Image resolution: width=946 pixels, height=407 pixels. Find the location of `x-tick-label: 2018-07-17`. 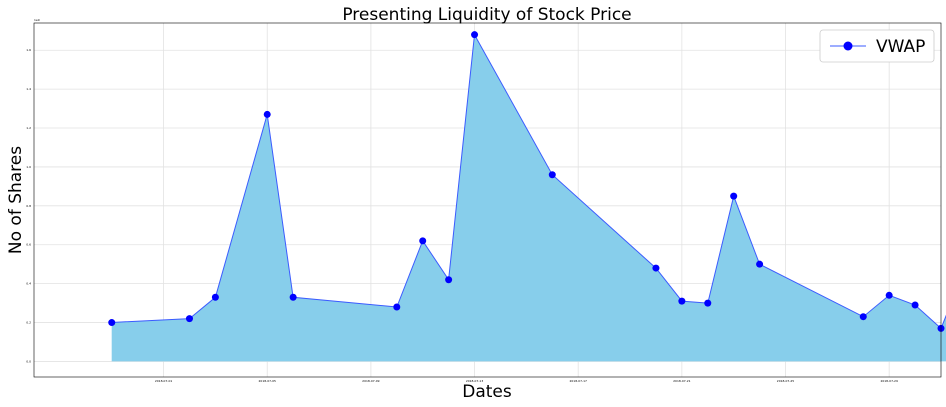

x-tick-label: 2018-07-17 is located at coordinates (578, 381).